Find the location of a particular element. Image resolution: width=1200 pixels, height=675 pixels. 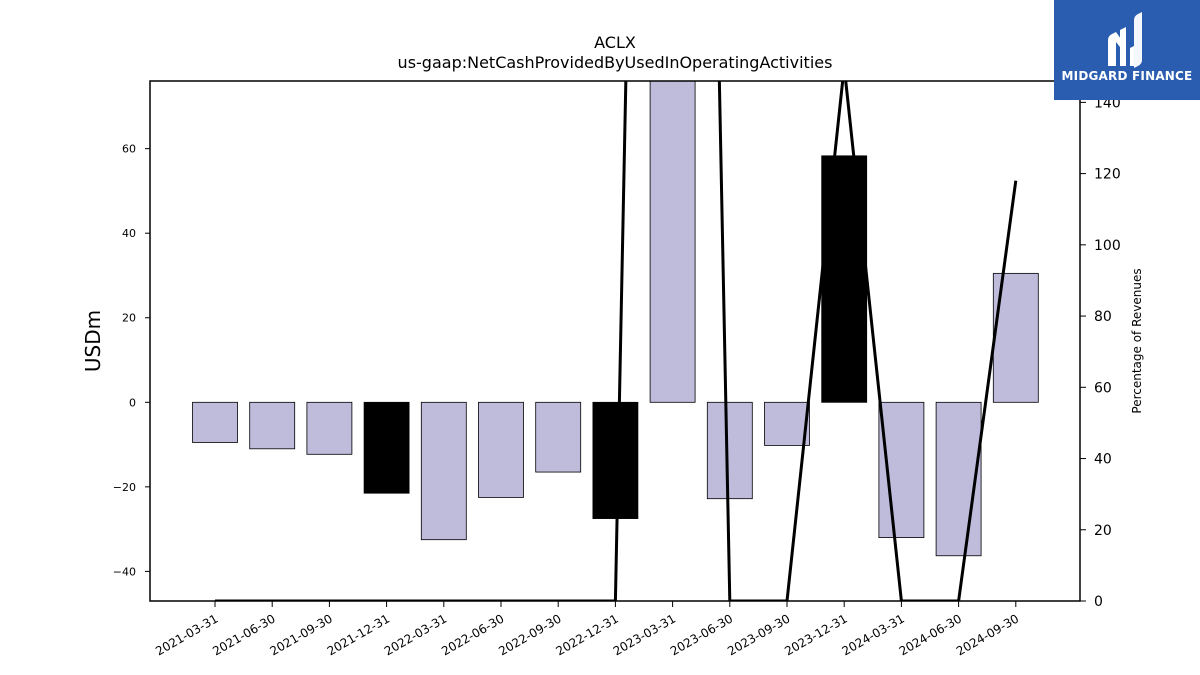

y-tick-label: 0 is located at coordinates (132, 402).